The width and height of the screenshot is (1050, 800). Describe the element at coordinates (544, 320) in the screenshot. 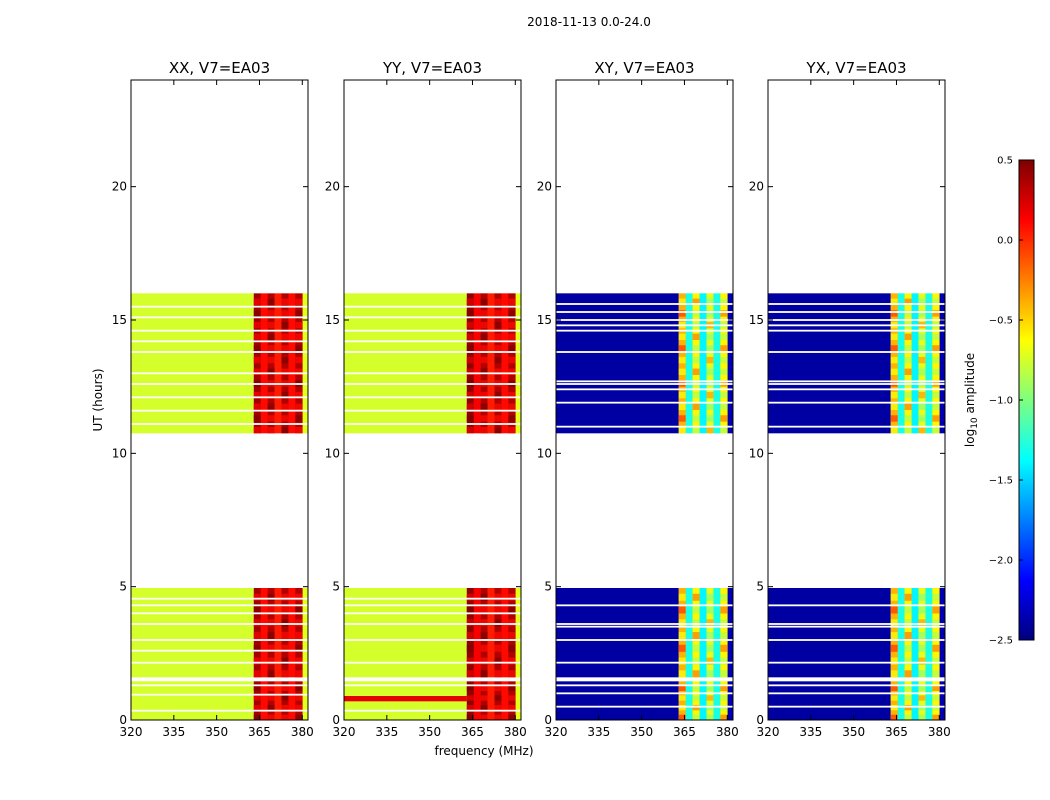

I see `y-tick-label: 15` at that location.